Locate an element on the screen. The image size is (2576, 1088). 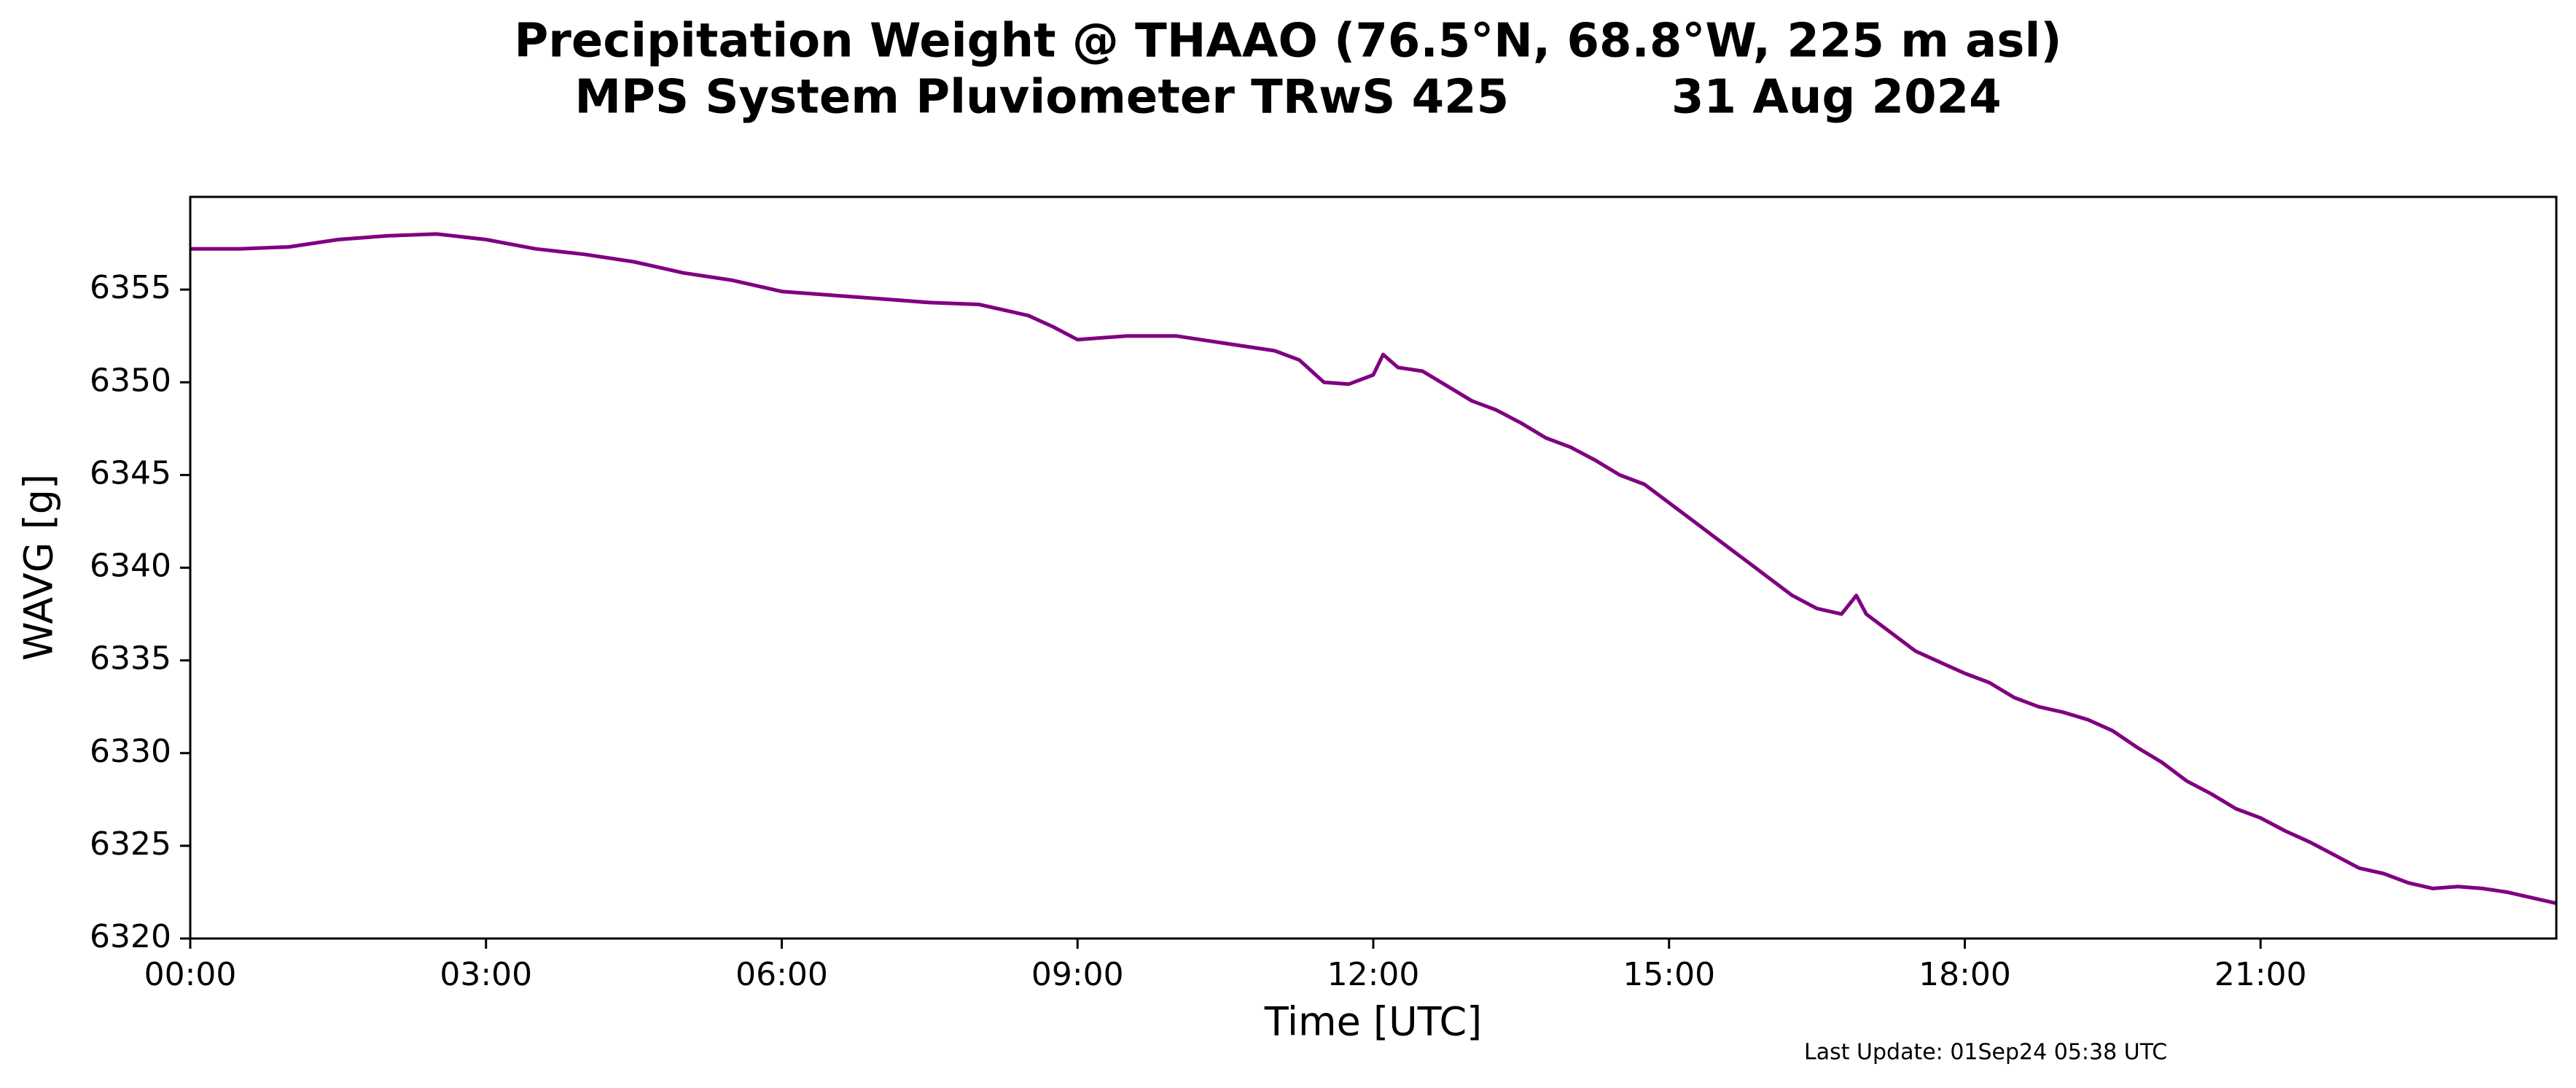
x-tick-label: 06:00 is located at coordinates (782, 974).